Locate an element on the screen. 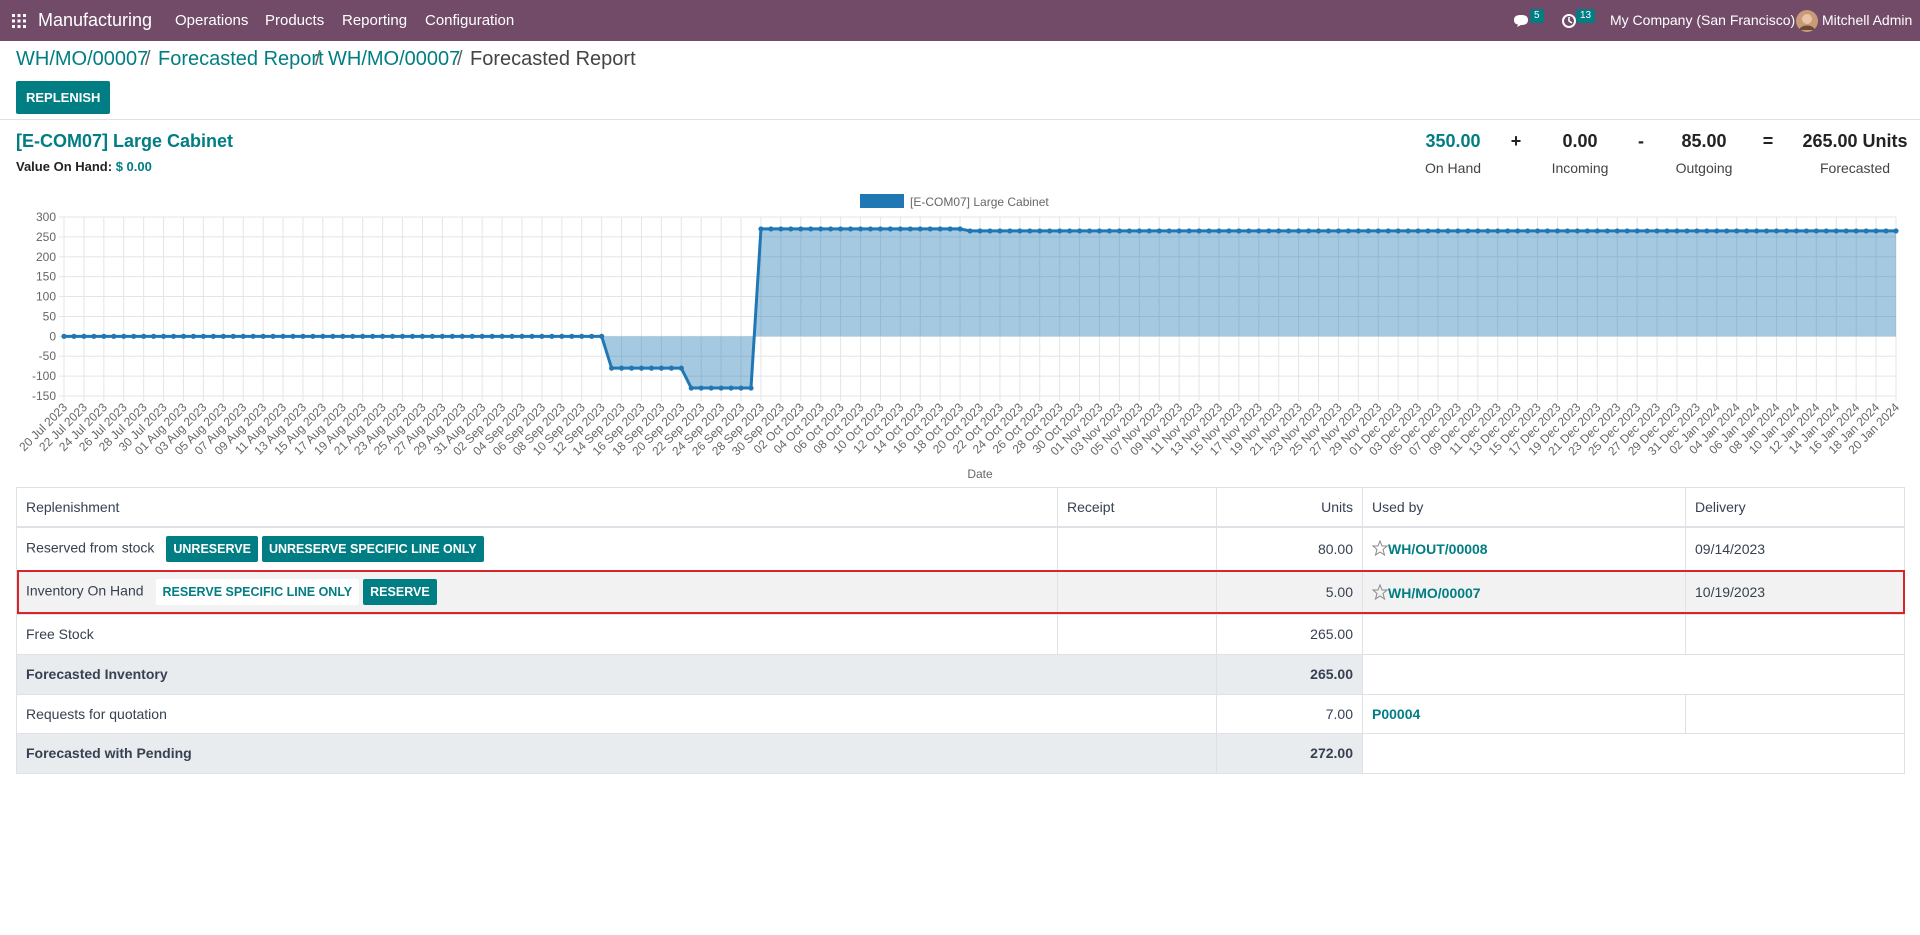 This screenshot has width=1920, height=935. y-tick-label: 150 is located at coordinates (46, 277).